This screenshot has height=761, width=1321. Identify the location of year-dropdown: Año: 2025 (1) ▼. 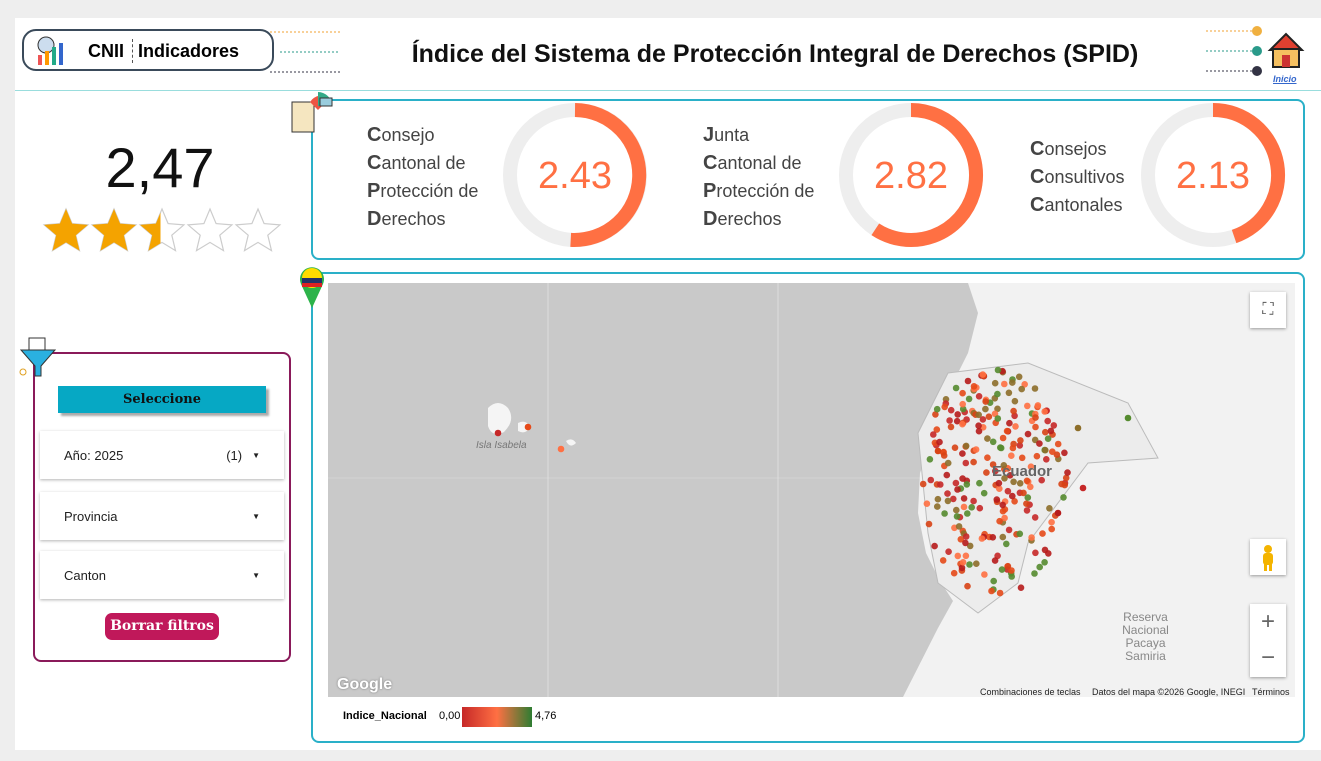
(162, 455).